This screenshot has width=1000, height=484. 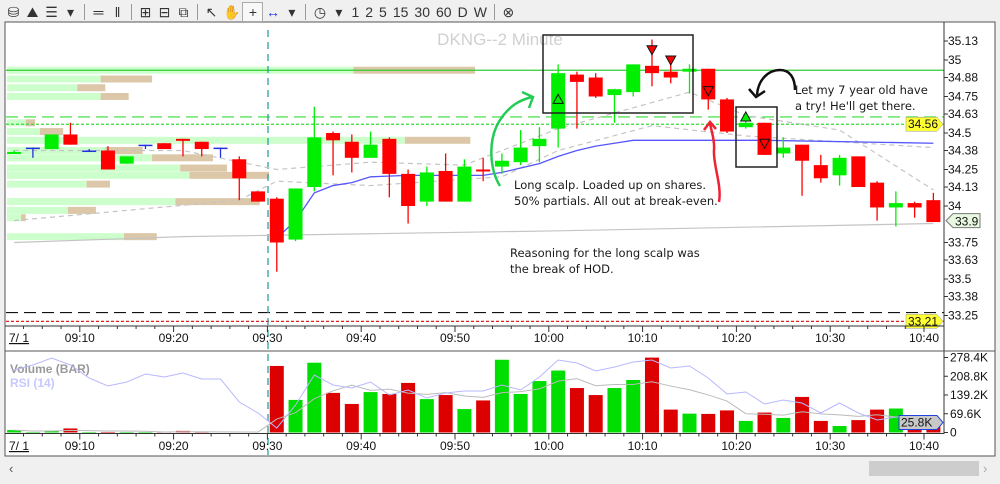 What do you see at coordinates (462, 12) in the screenshot?
I see `interval-button-D: D` at bounding box center [462, 12].